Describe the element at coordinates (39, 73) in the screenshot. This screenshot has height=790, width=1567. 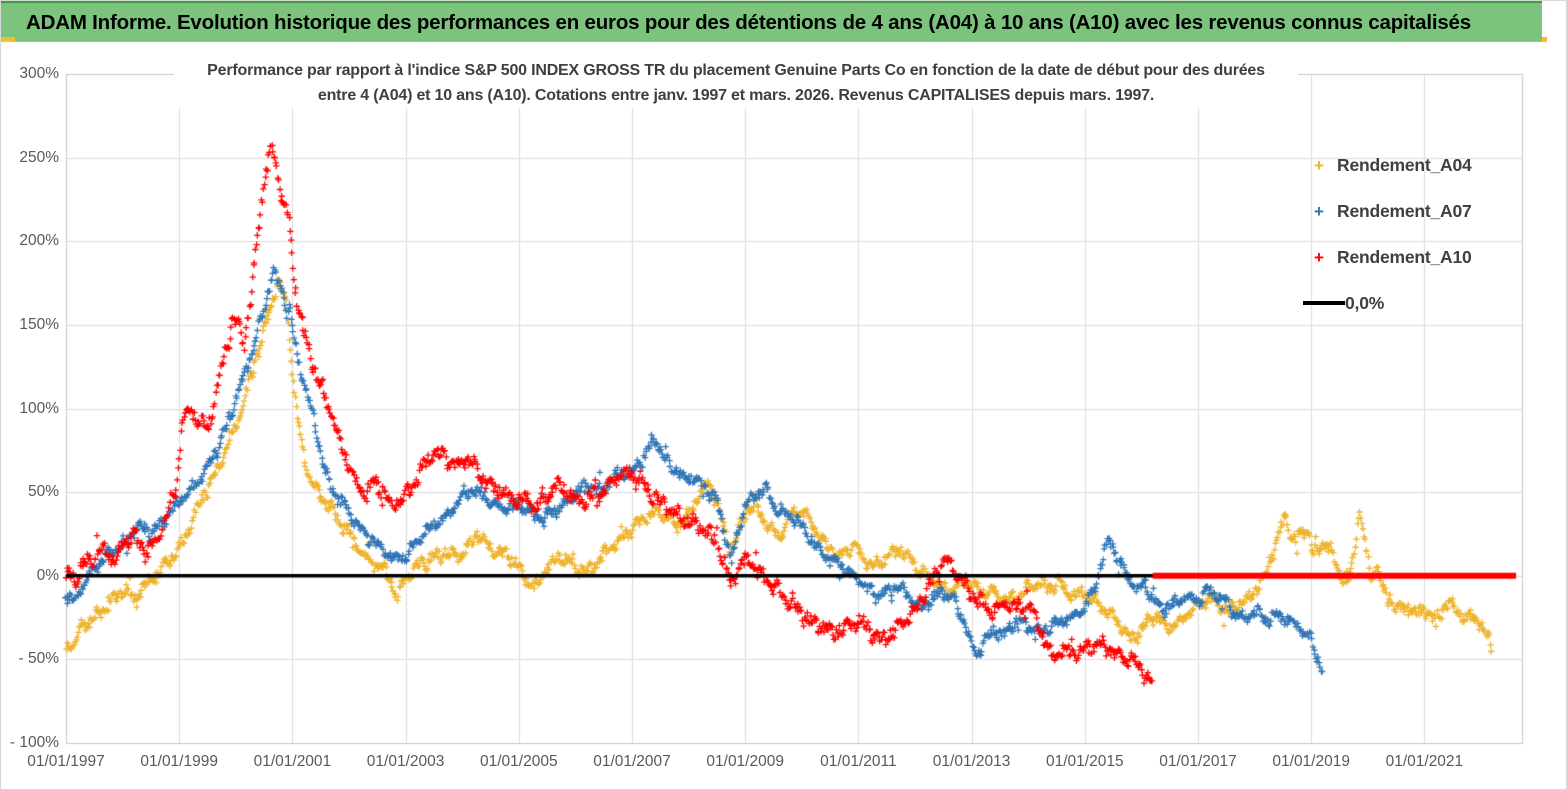
I see `y-tick-label: 300%` at that location.